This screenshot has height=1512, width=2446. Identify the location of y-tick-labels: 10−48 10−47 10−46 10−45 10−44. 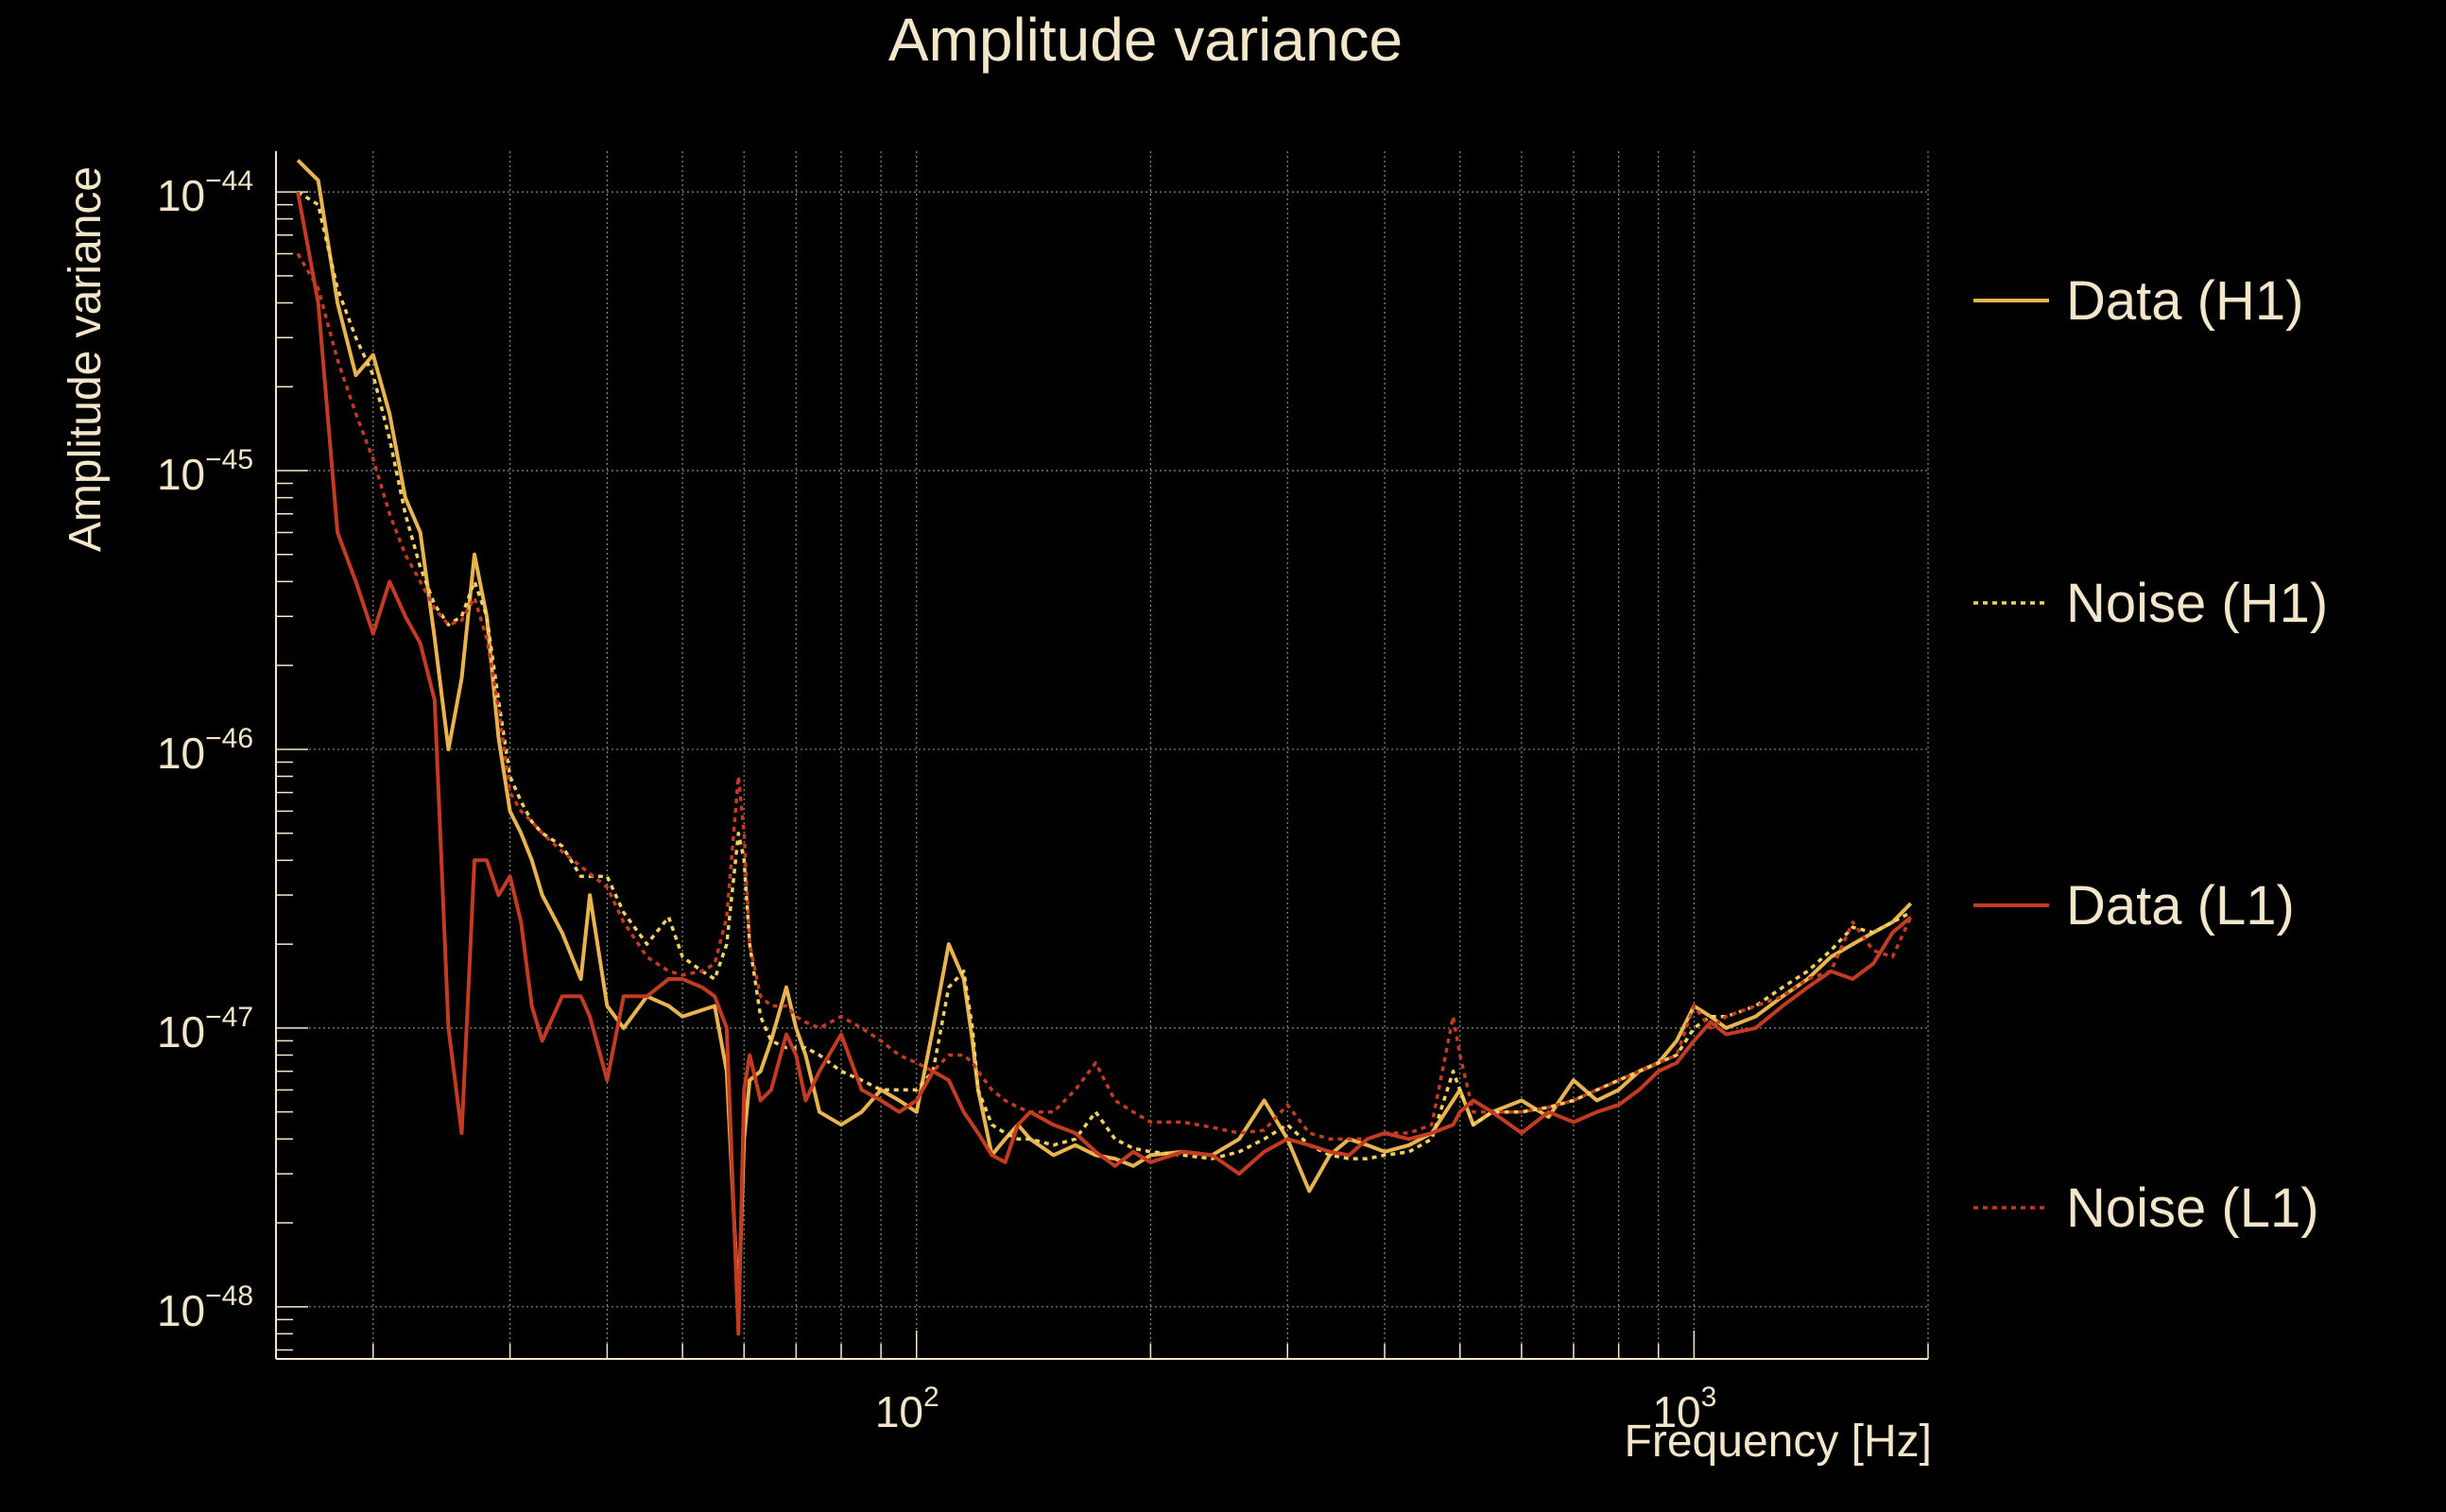
(205, 750).